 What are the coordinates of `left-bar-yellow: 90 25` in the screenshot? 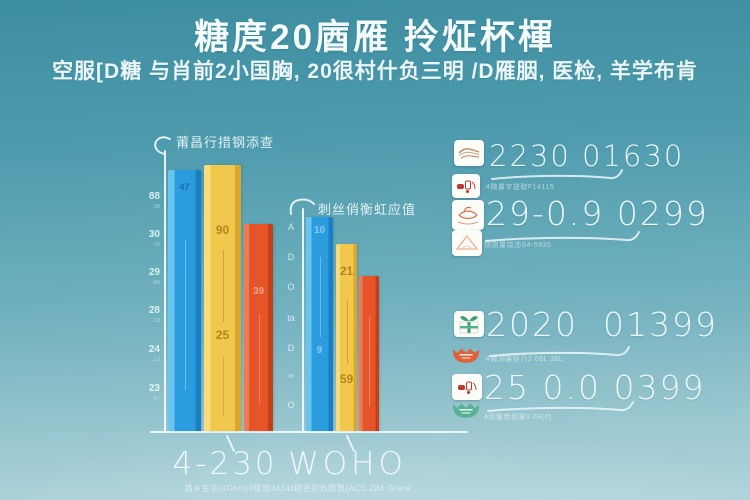 It's located at (222, 298).